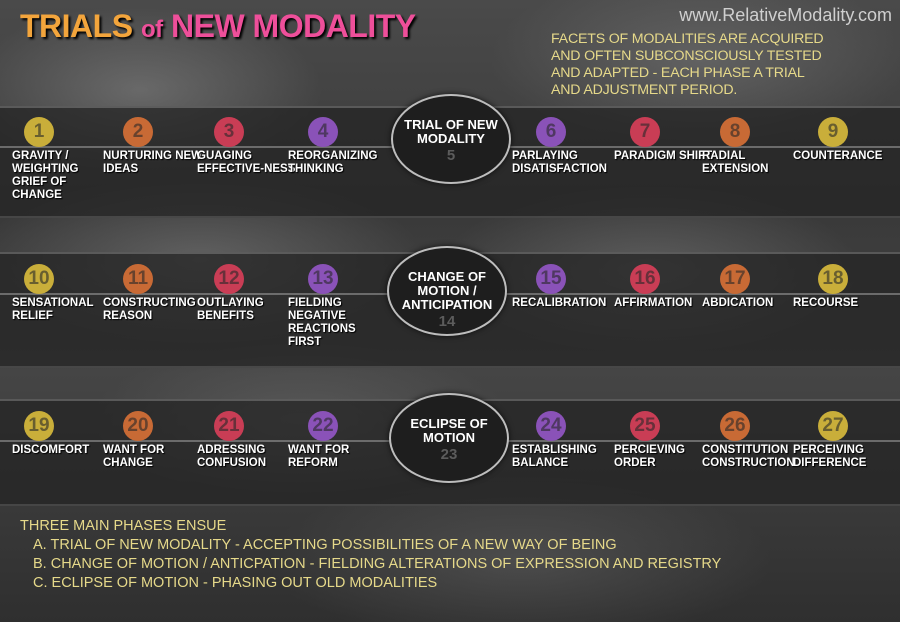  Describe the element at coordinates (323, 279) in the screenshot. I see `step-number-circle: 13` at that location.